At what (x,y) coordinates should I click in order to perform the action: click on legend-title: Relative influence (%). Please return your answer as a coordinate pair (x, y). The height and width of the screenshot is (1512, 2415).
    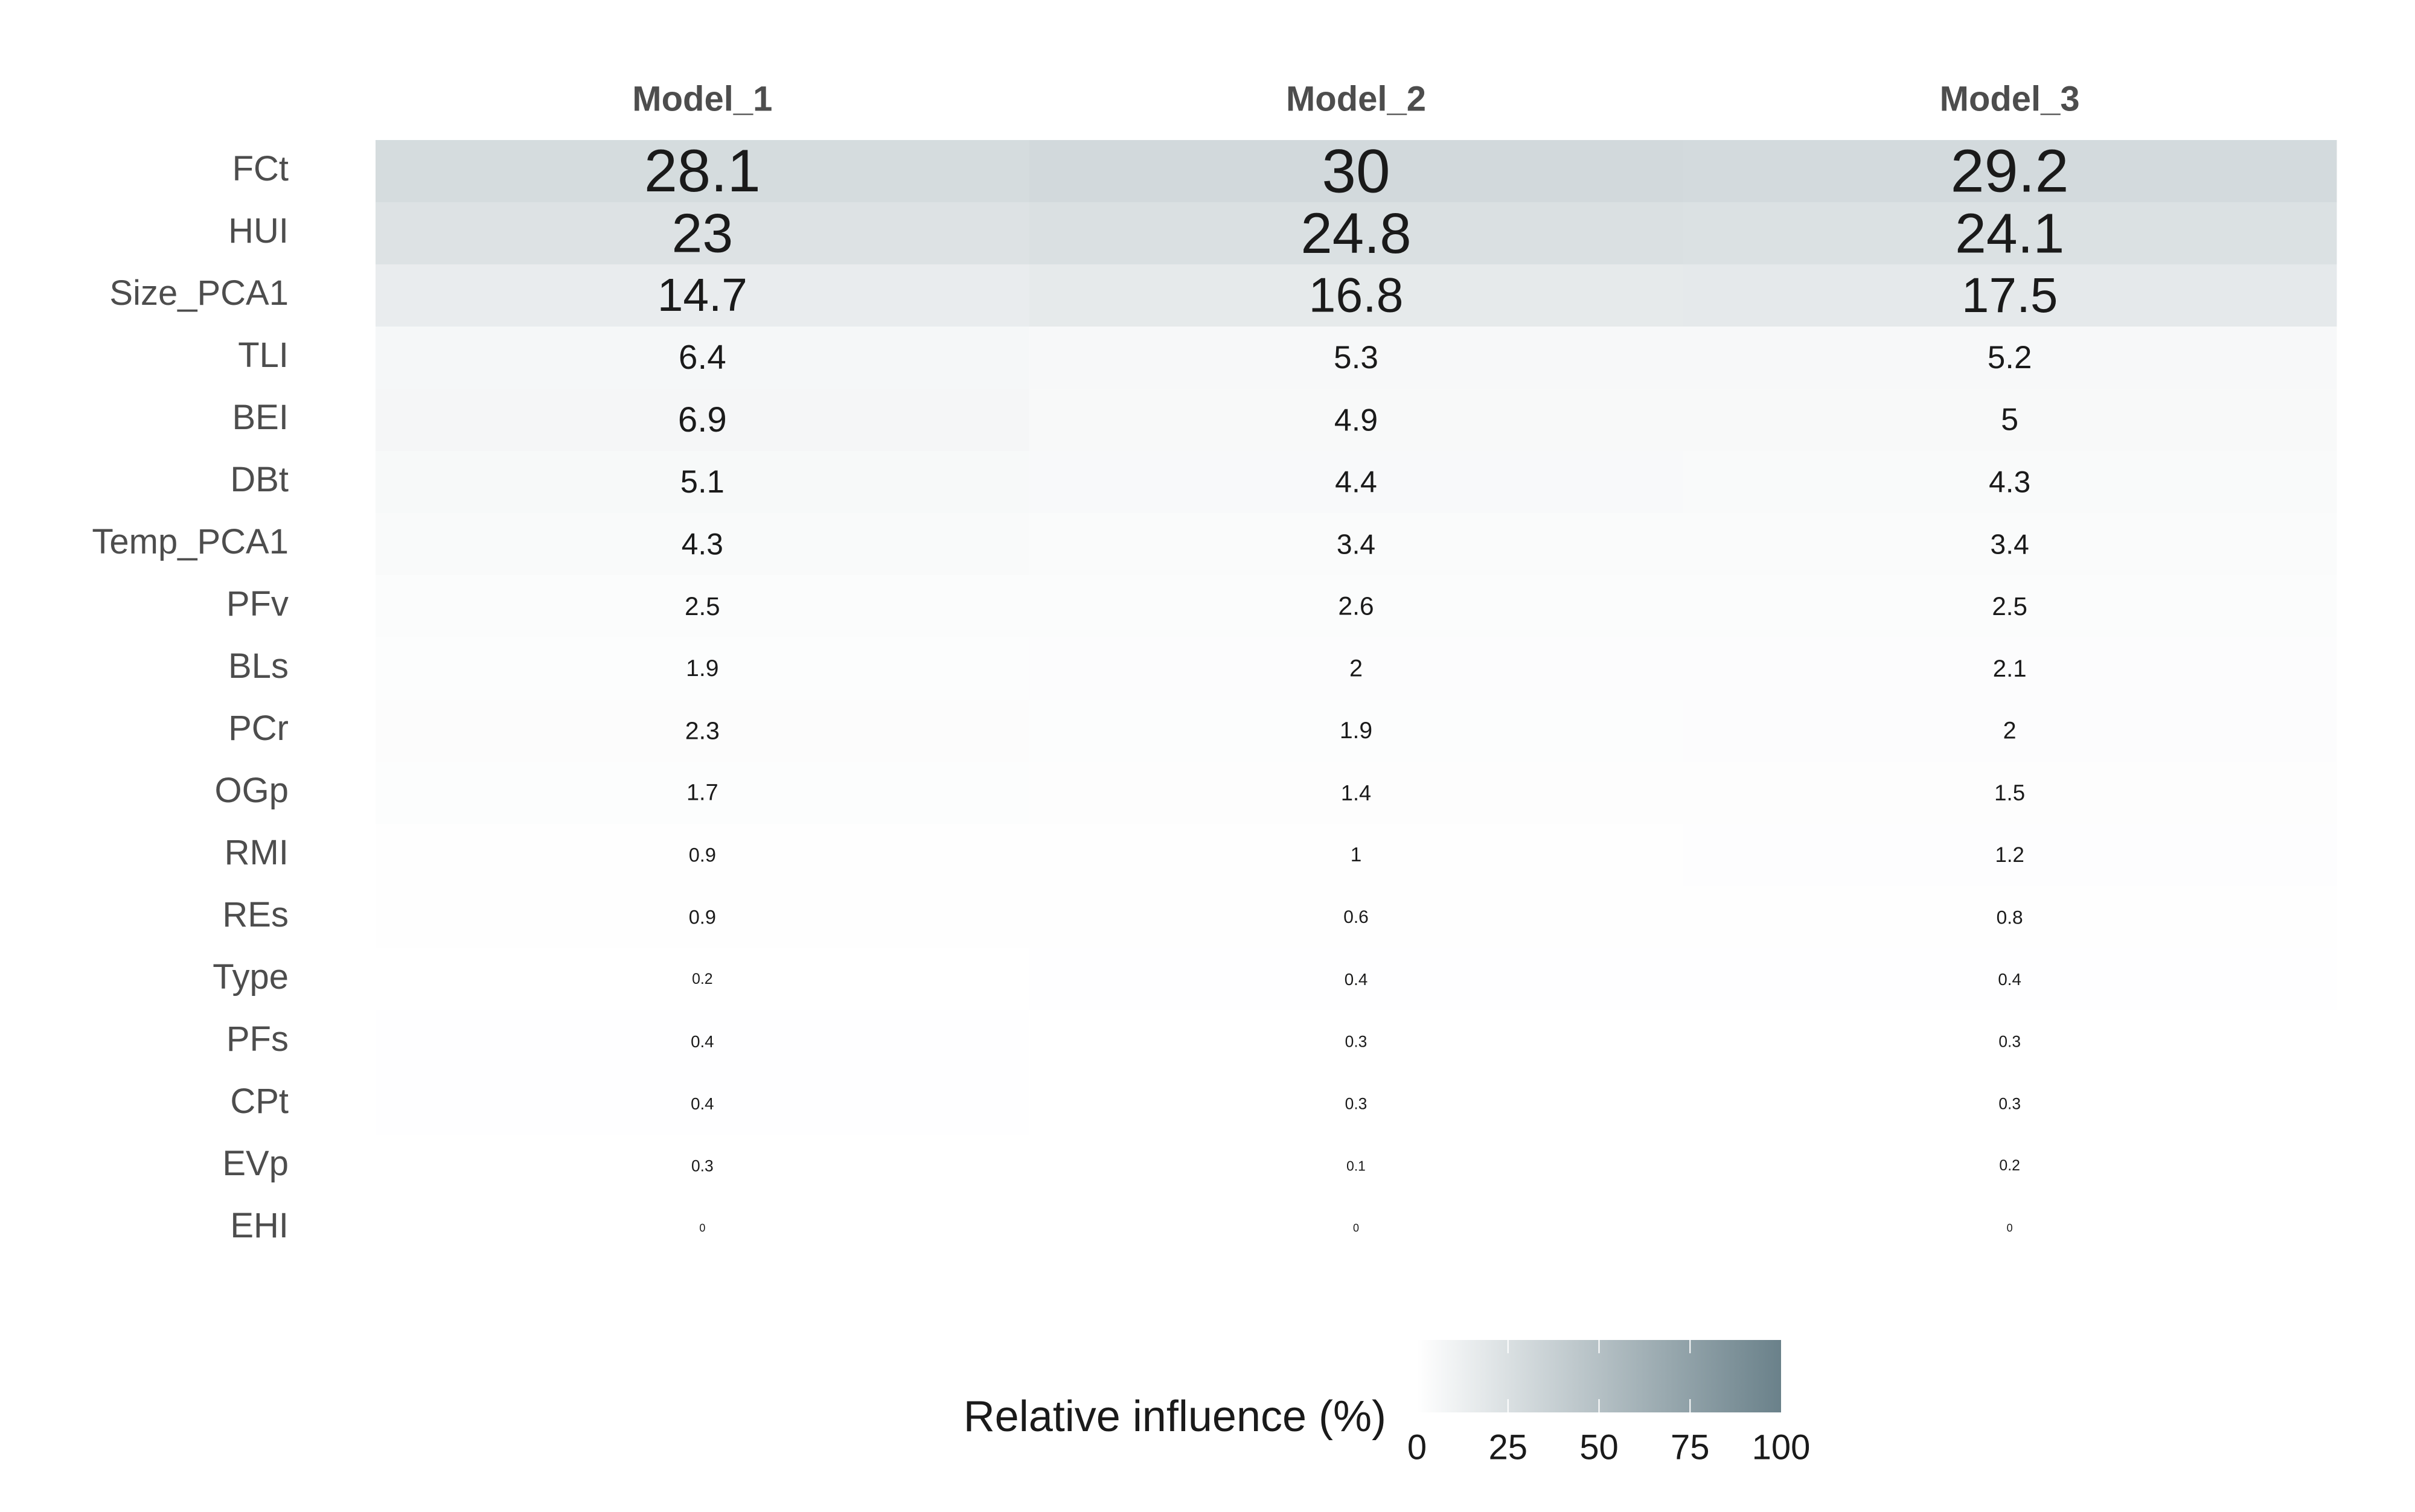
    Looking at the image, I should click on (1175, 1416).